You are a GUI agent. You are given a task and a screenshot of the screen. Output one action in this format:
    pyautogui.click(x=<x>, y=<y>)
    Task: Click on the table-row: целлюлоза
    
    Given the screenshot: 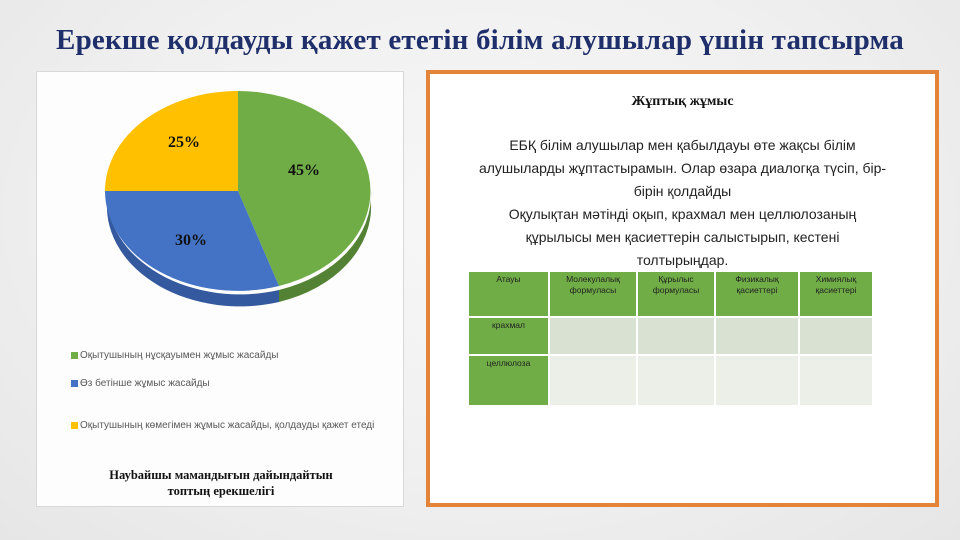 What is the action you would take?
    pyautogui.click(x=670, y=380)
    